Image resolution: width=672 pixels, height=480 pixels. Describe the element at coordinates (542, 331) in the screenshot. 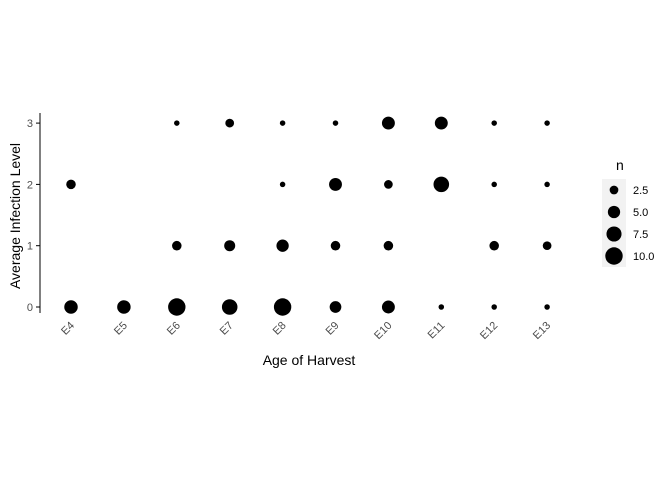

I see `x-tick-label: E13` at that location.